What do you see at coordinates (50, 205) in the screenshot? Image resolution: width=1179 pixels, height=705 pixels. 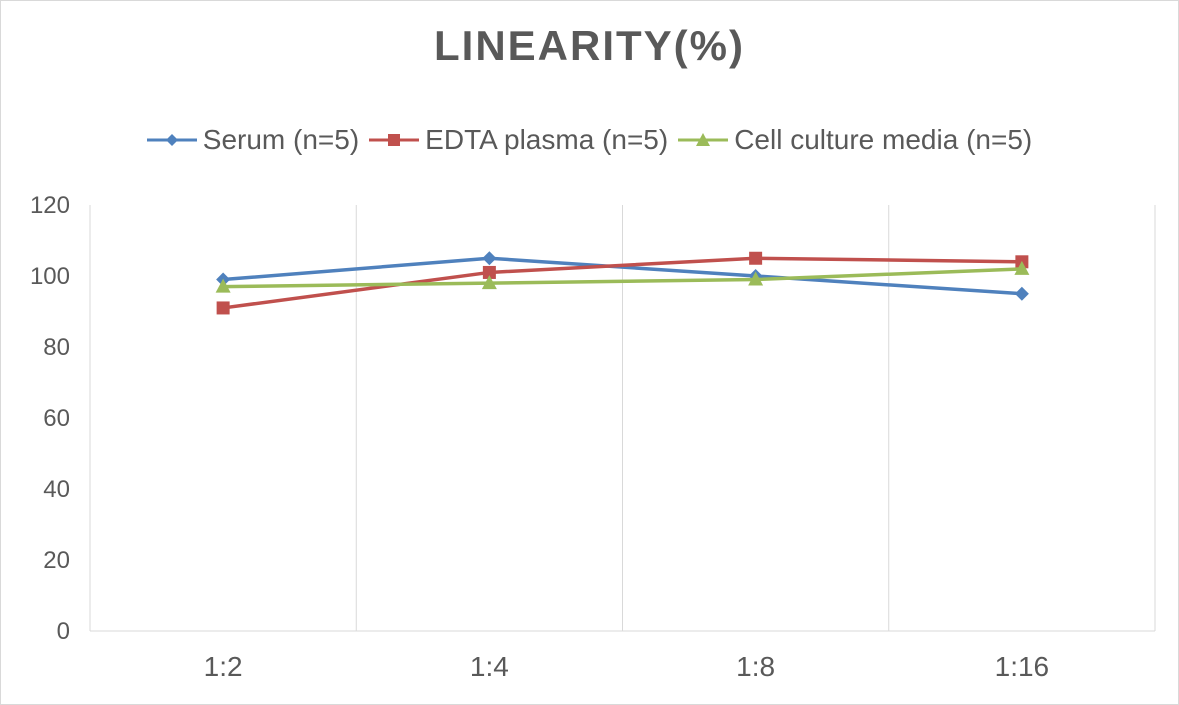 I see `y-tick-label: 120` at bounding box center [50, 205].